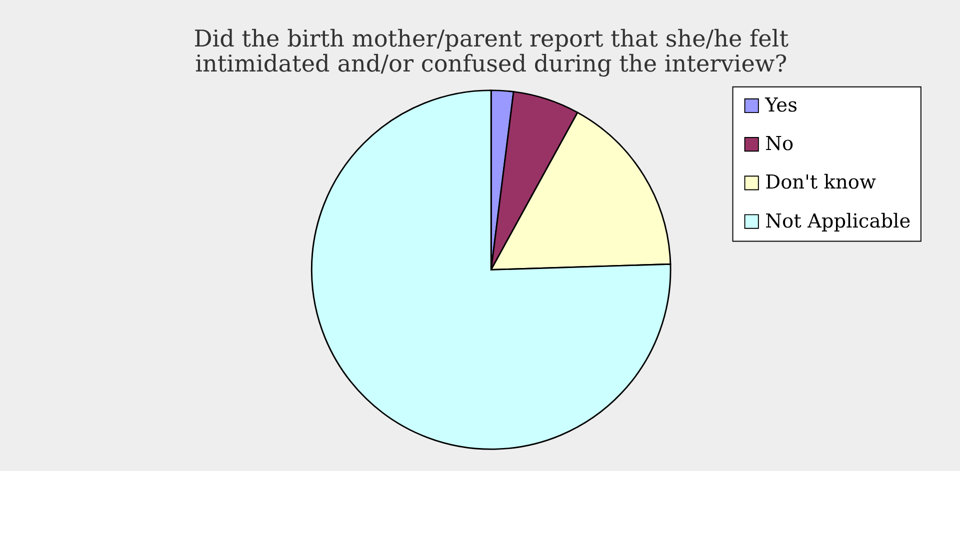 The image size is (960, 559). Describe the element at coordinates (779, 144) in the screenshot. I see `legend-label: No` at that location.